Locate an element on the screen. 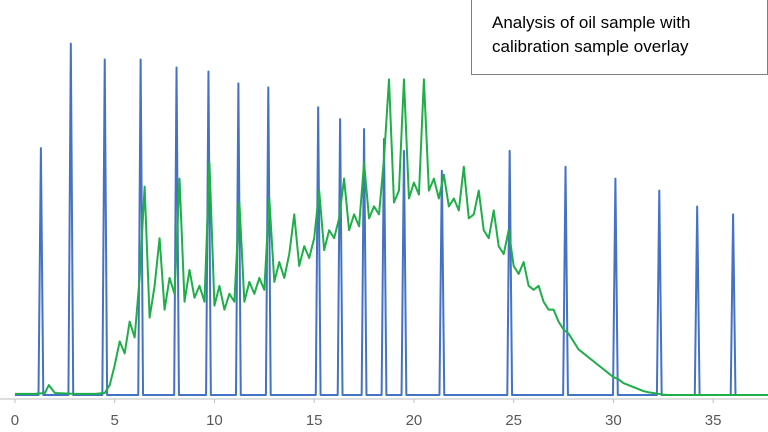 The width and height of the screenshot is (768, 432). x-tick-label: 35 is located at coordinates (713, 420).